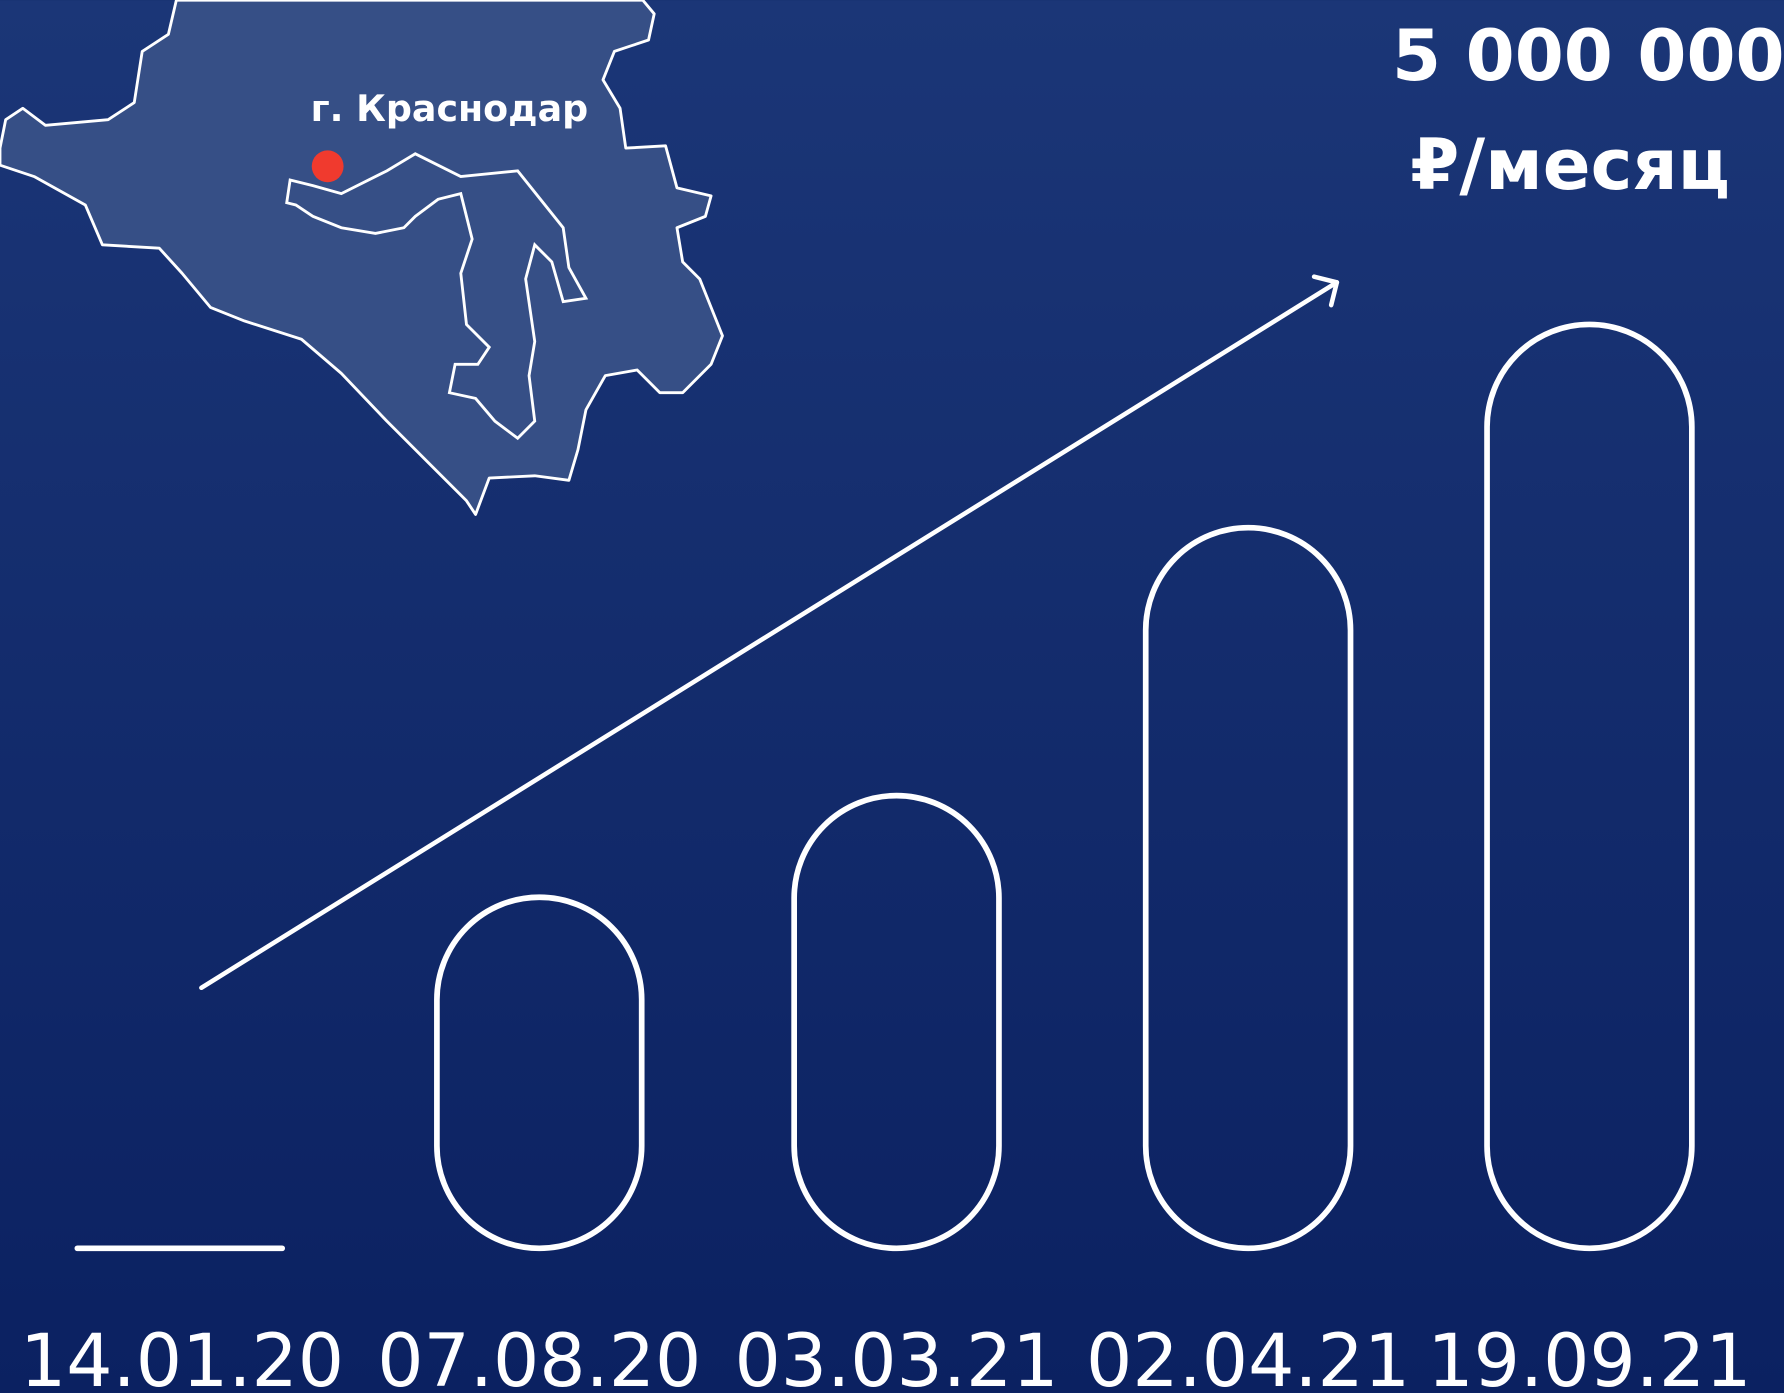 Image resolution: width=1784 pixels, height=1393 pixels. What do you see at coordinates (1325, 291) in the screenshot?
I see `arrow-head` at bounding box center [1325, 291].